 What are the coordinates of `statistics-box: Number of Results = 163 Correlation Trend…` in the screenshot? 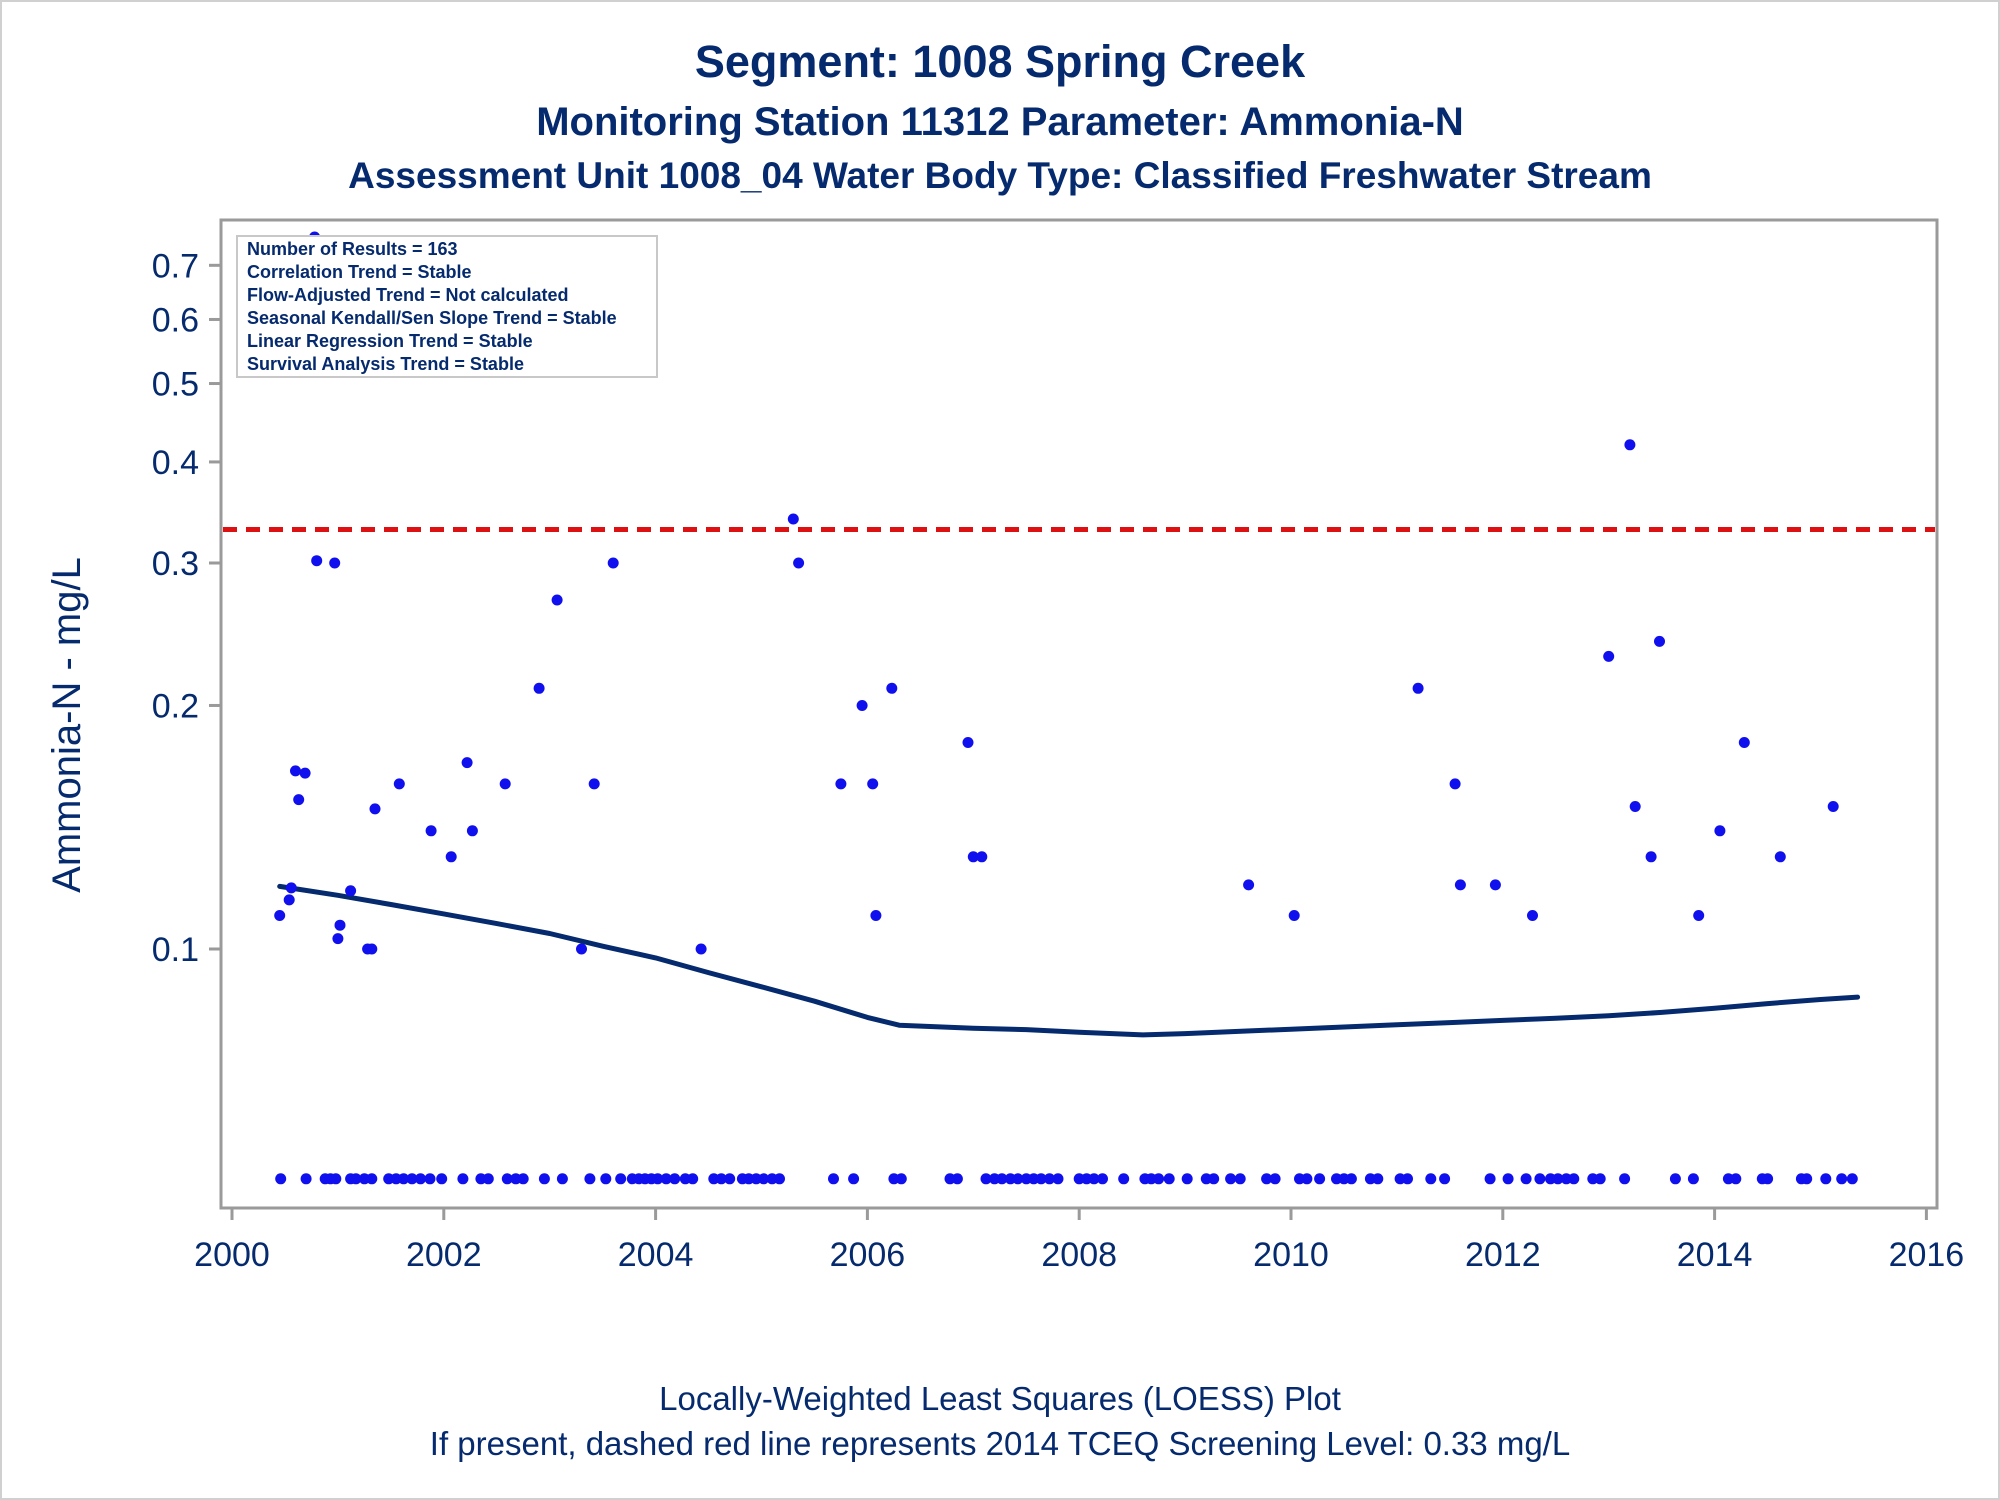 It's located at (447, 306).